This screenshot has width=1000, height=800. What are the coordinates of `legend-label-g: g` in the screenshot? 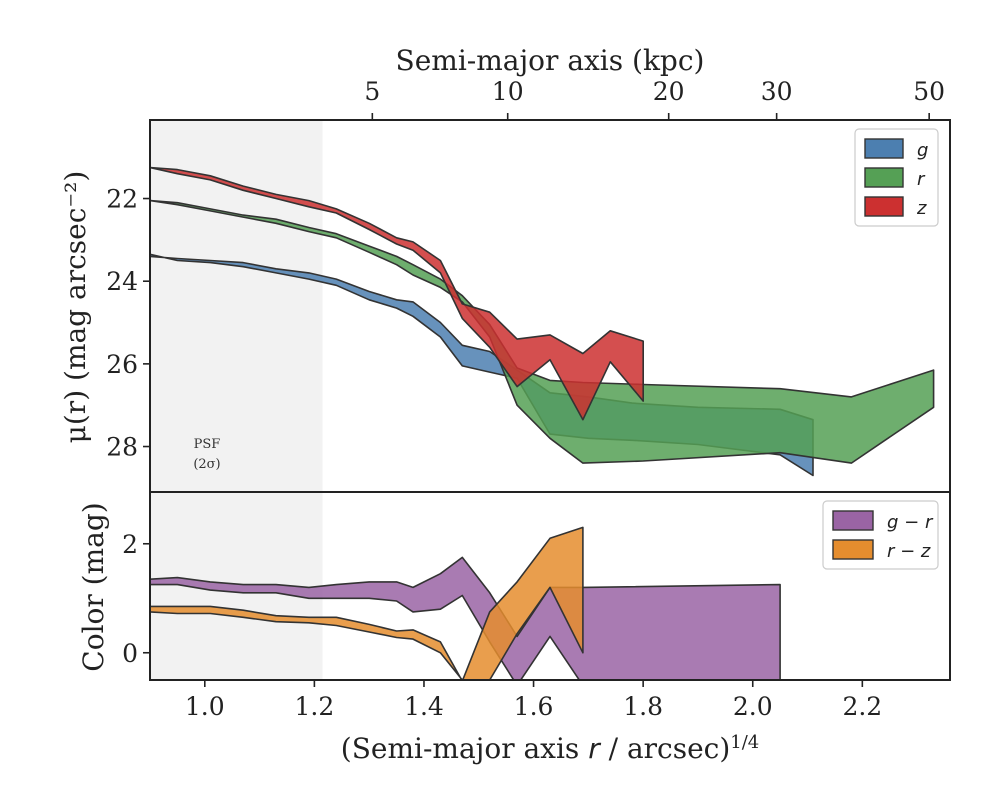 It's located at (922, 150).